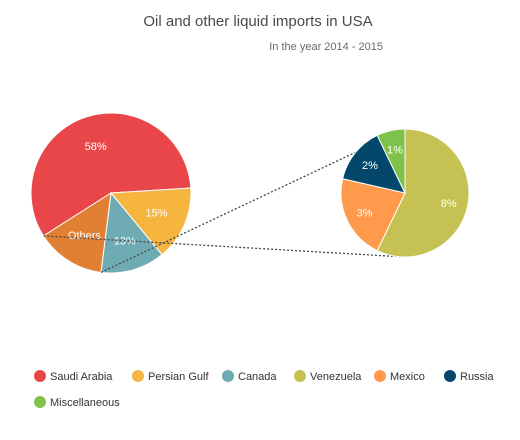 The height and width of the screenshot is (440, 520). I want to click on main-pie: 58% 15% 13% Others, so click(111, 193).